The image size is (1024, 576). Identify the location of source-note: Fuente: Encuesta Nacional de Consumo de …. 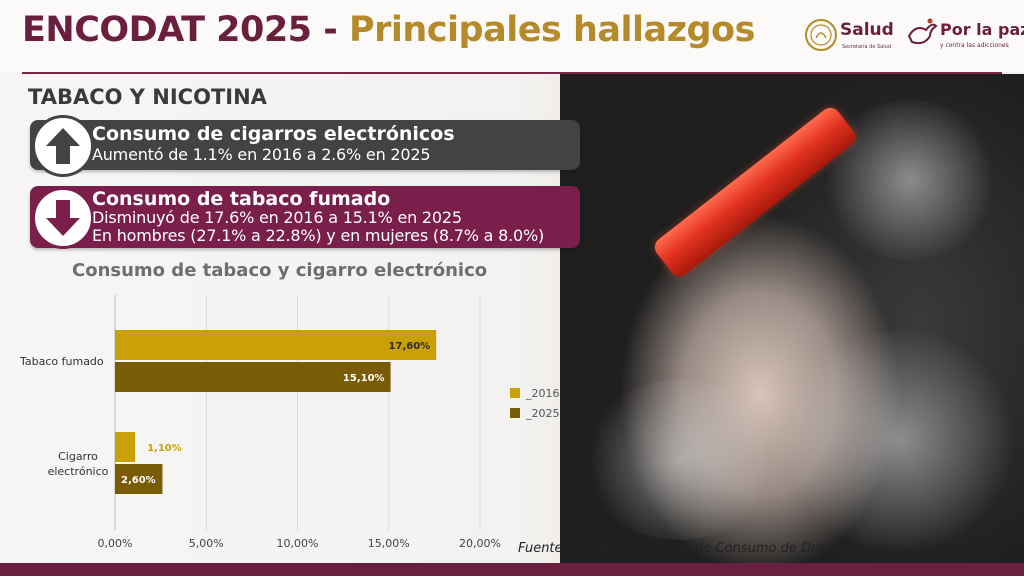
(760, 548).